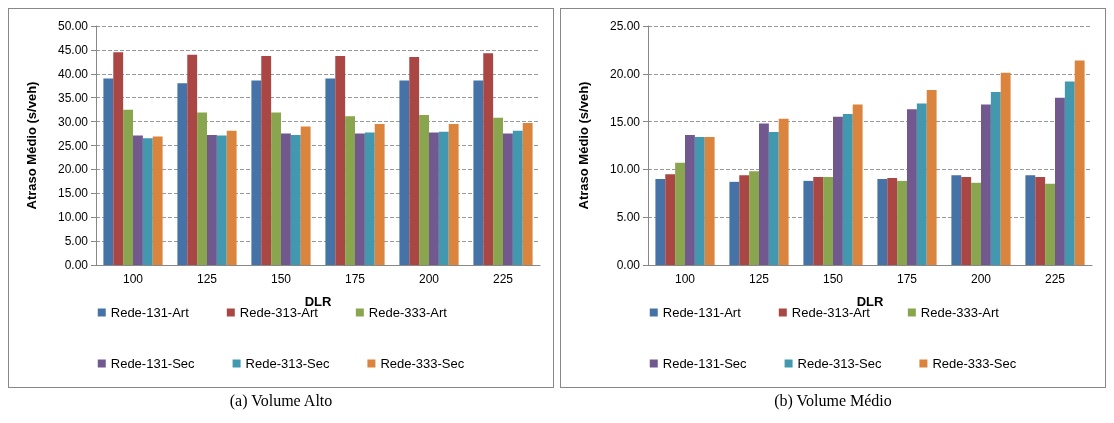 Image resolution: width=1114 pixels, height=423 pixels. Describe the element at coordinates (429, 279) in the screenshot. I see `x-tick-label: 200` at that location.